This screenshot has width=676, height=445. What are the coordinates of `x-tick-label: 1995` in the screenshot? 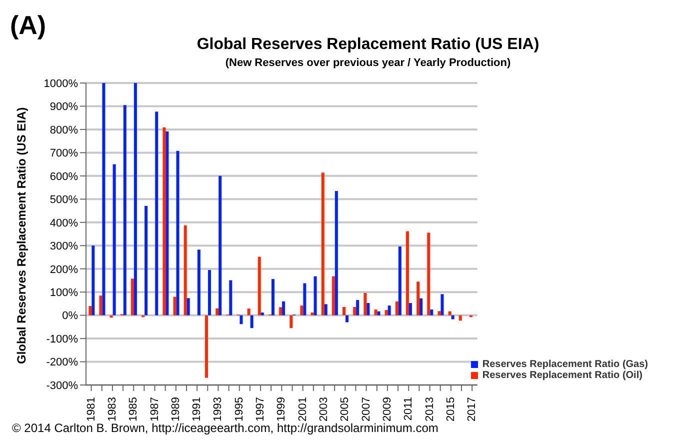 It's located at (239, 409).